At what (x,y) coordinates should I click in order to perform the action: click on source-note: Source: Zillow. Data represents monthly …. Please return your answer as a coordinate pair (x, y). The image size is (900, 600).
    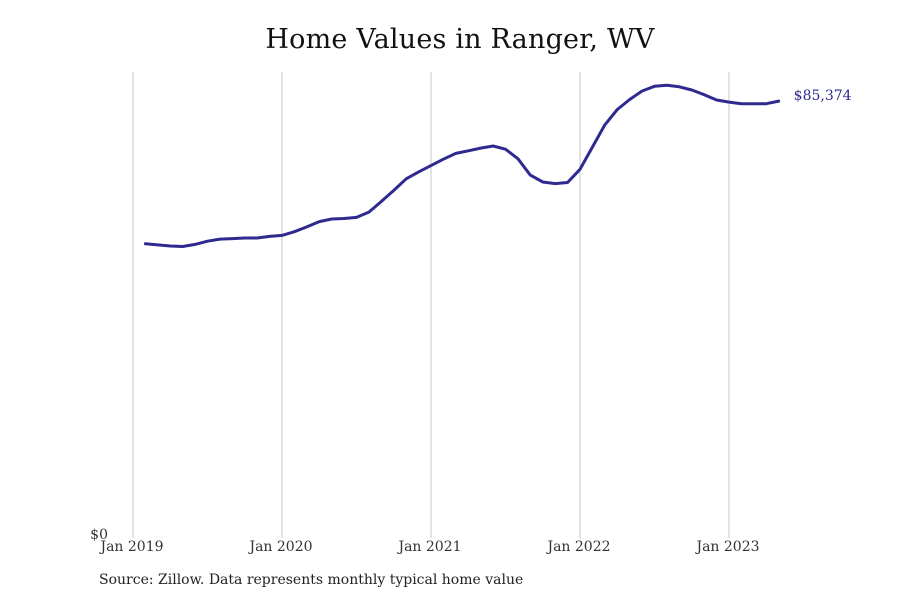
    Looking at the image, I should click on (311, 580).